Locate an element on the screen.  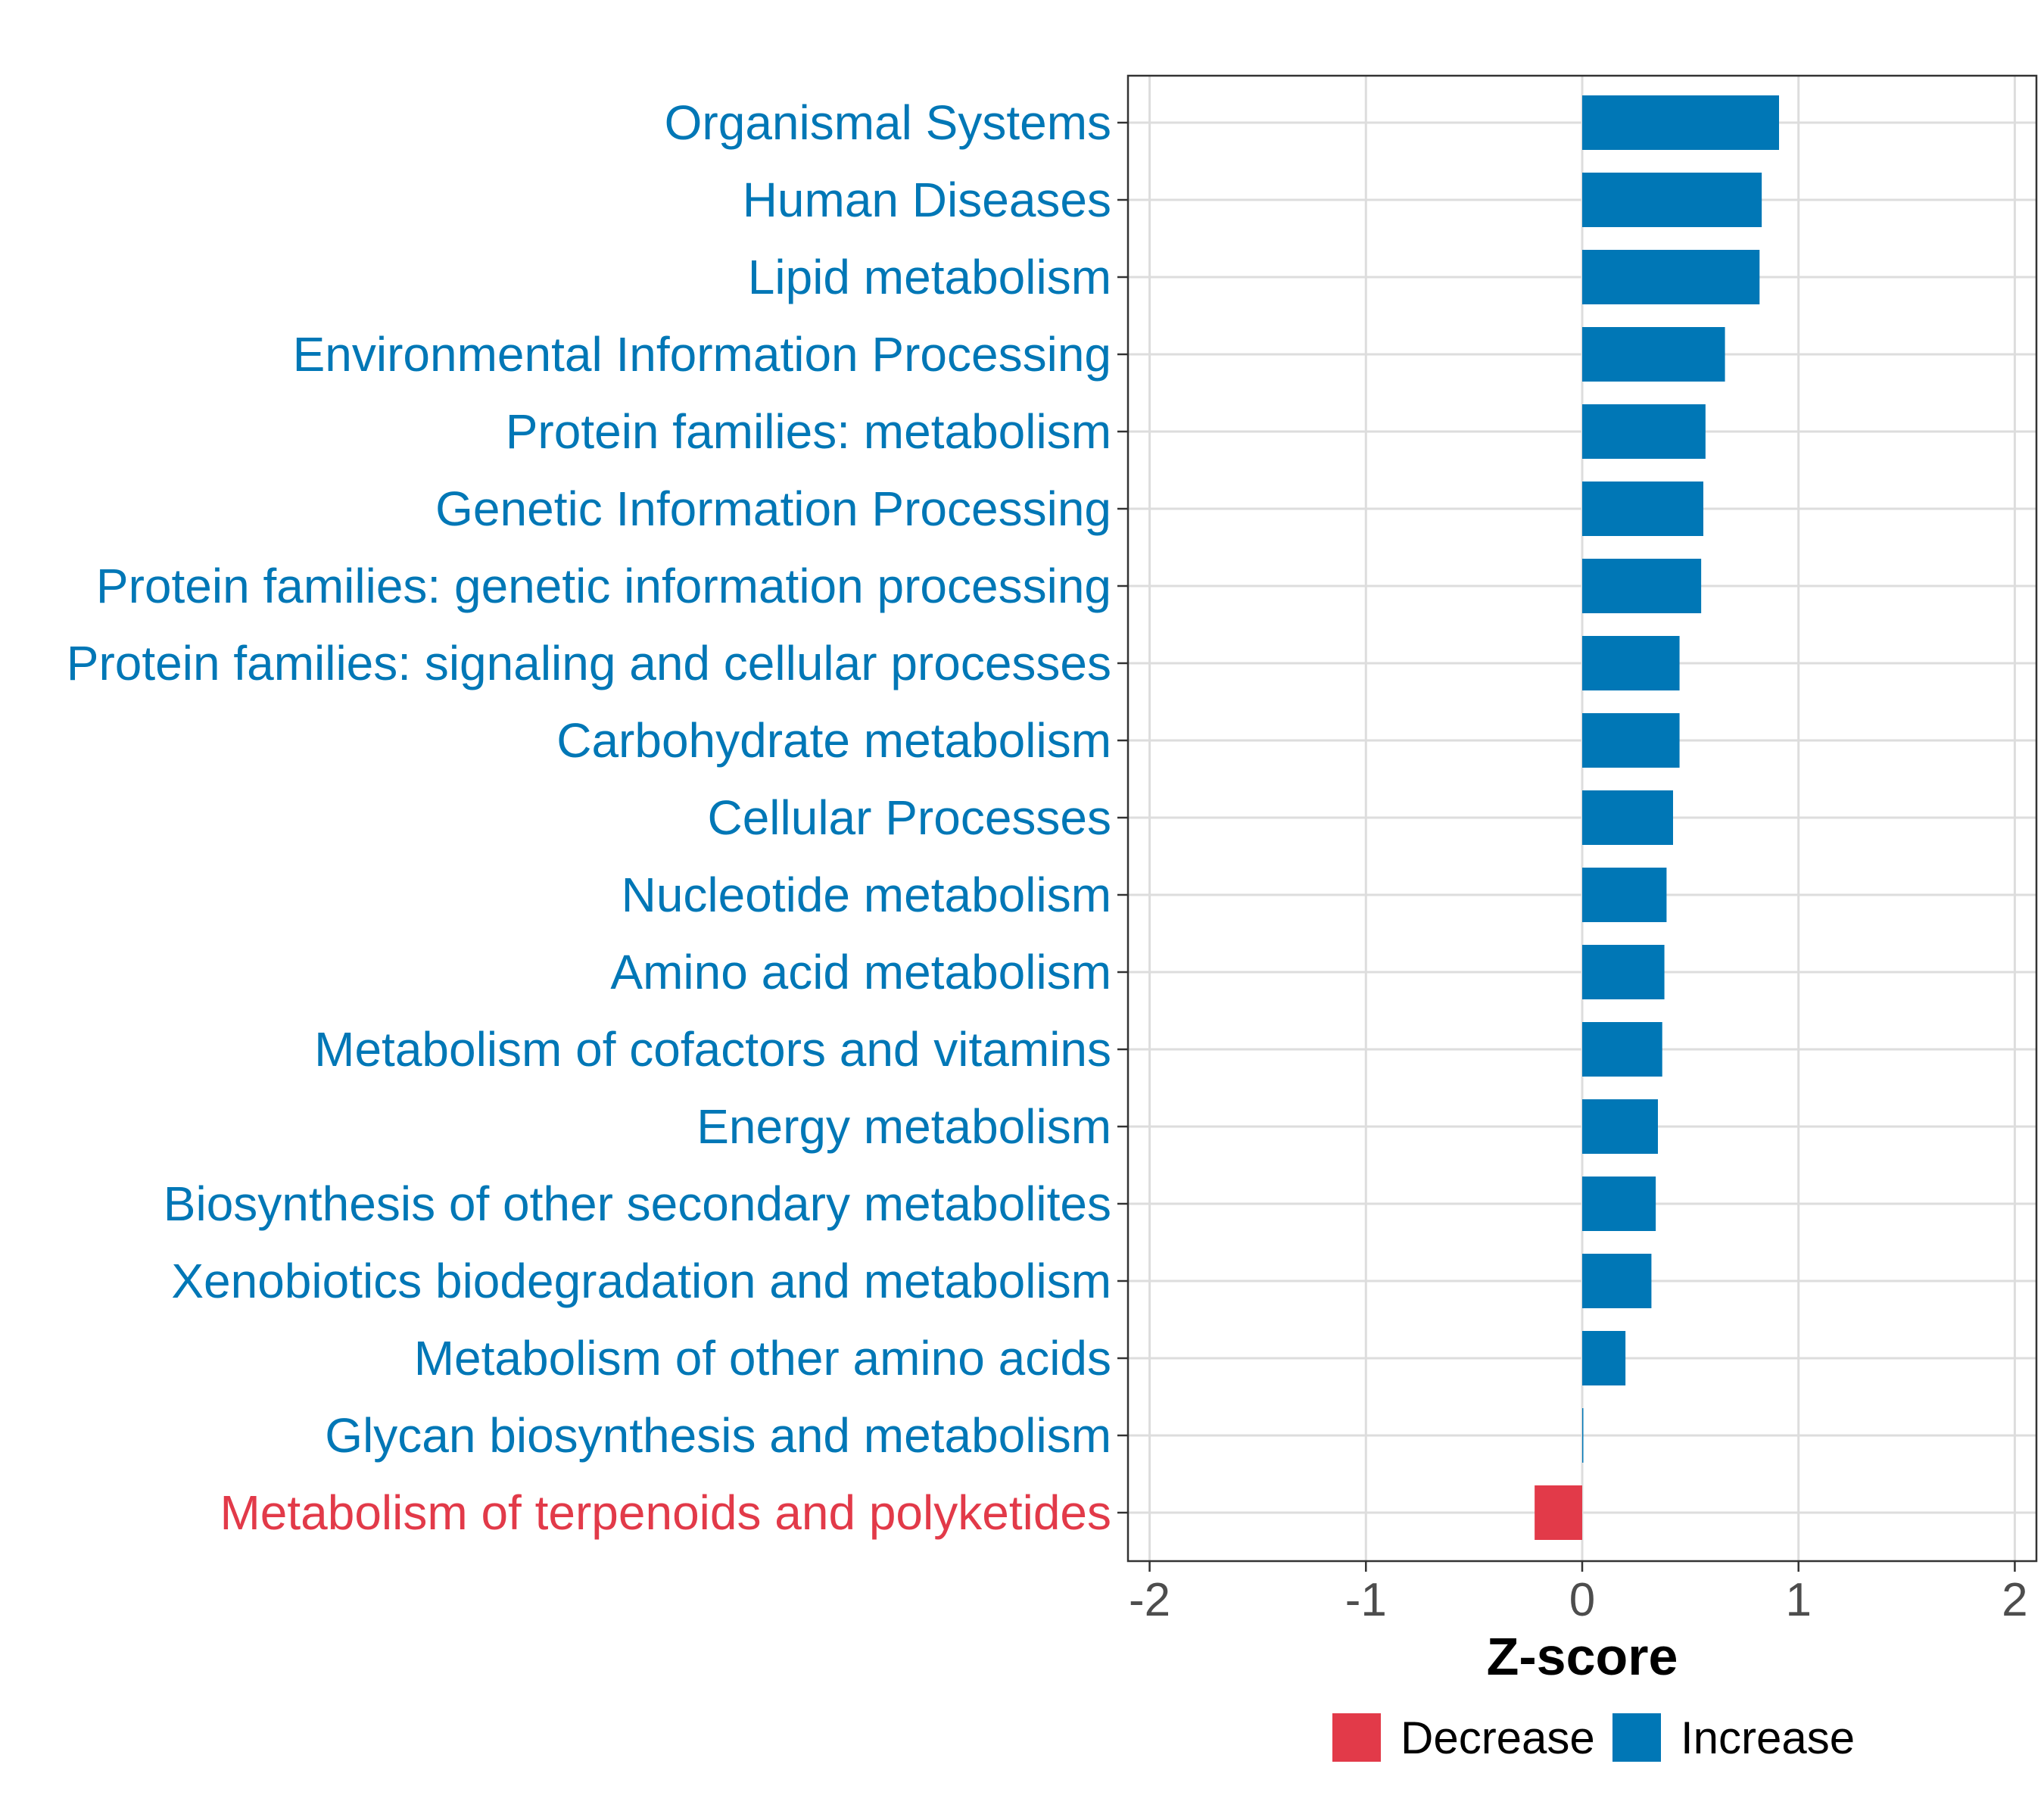
y-tick-label: Amino acid metabolism is located at coordinates (861, 972).